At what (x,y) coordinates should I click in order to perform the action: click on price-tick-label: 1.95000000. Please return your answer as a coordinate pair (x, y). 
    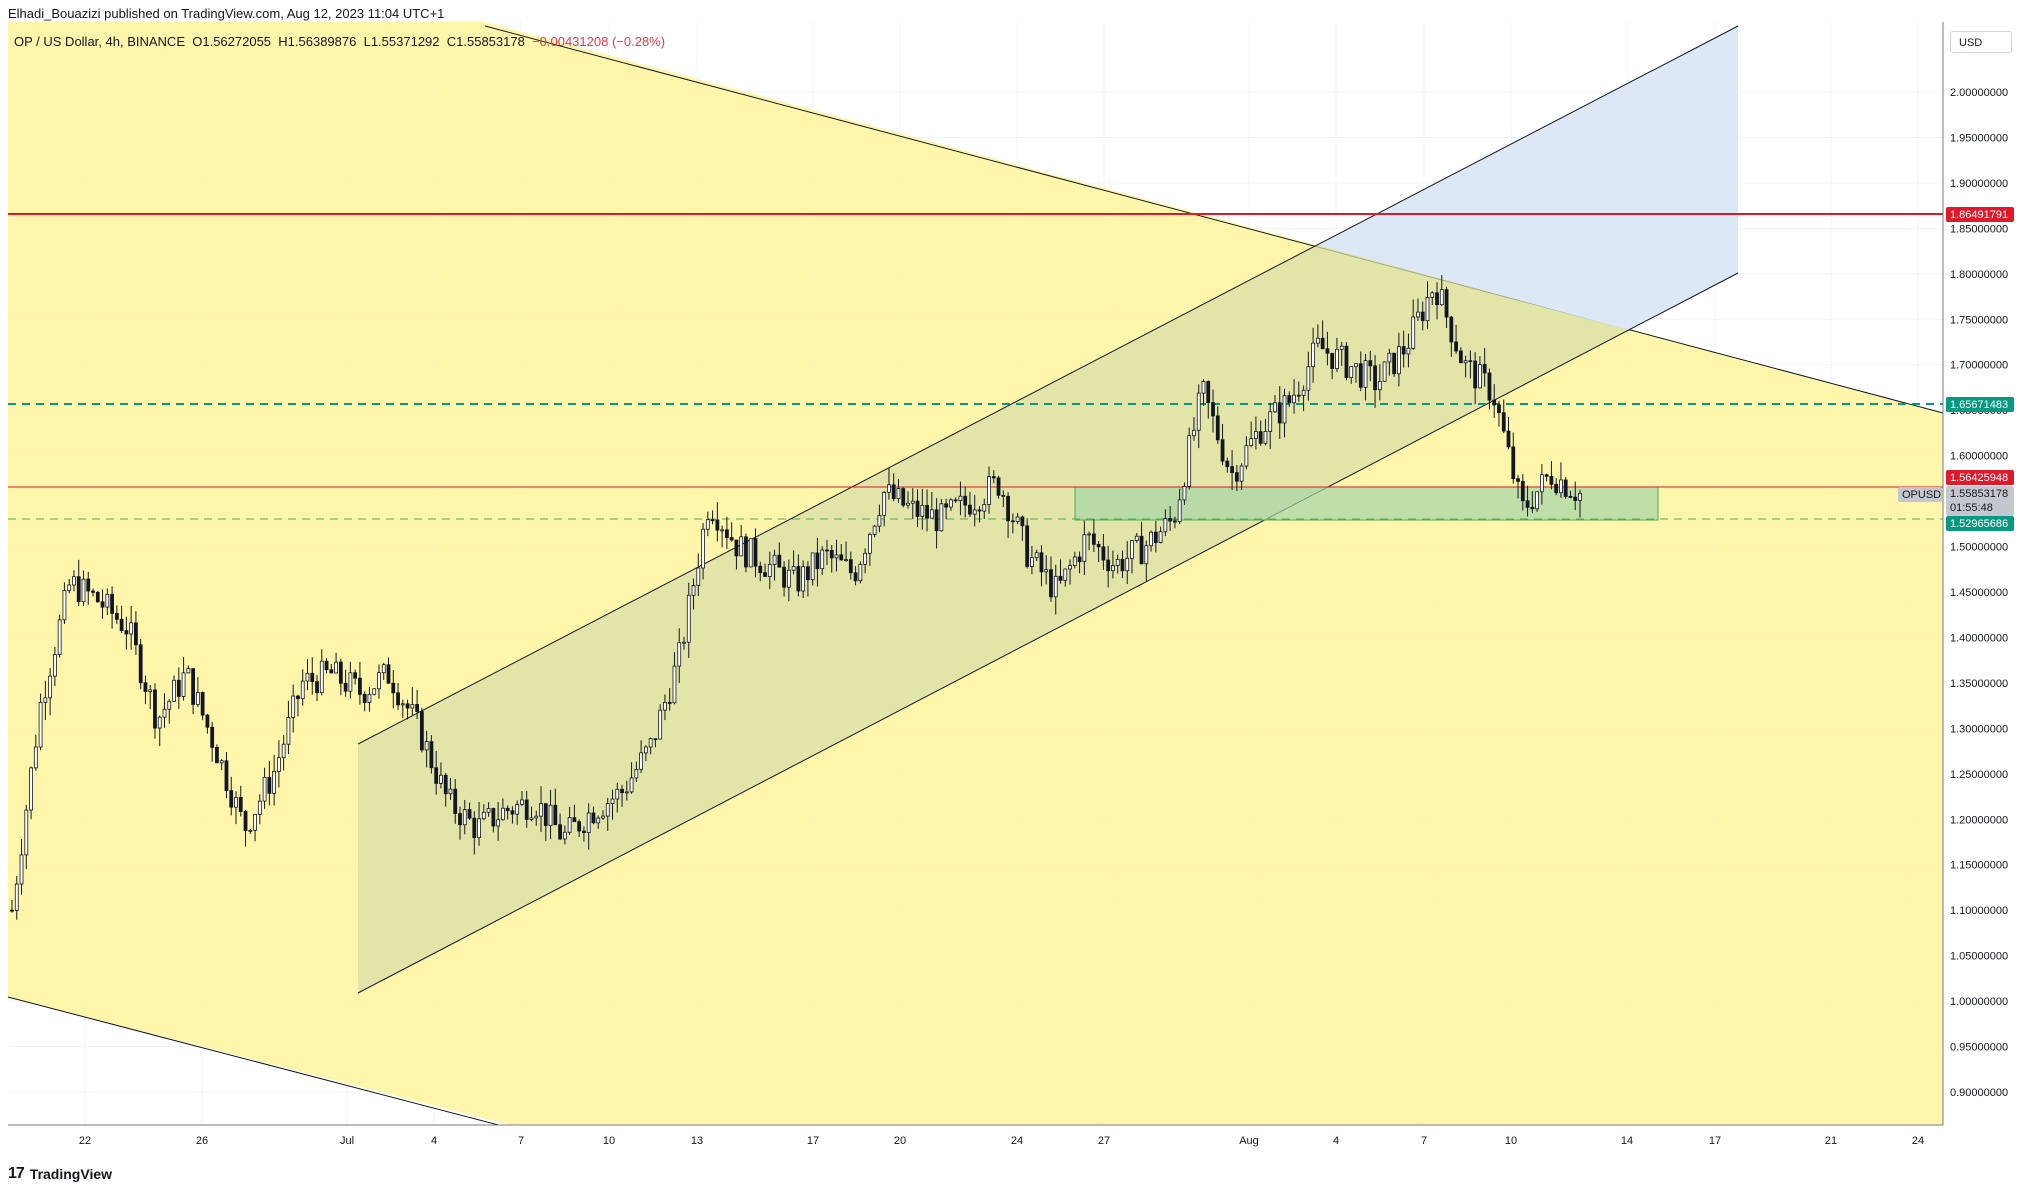
    Looking at the image, I should click on (1979, 138).